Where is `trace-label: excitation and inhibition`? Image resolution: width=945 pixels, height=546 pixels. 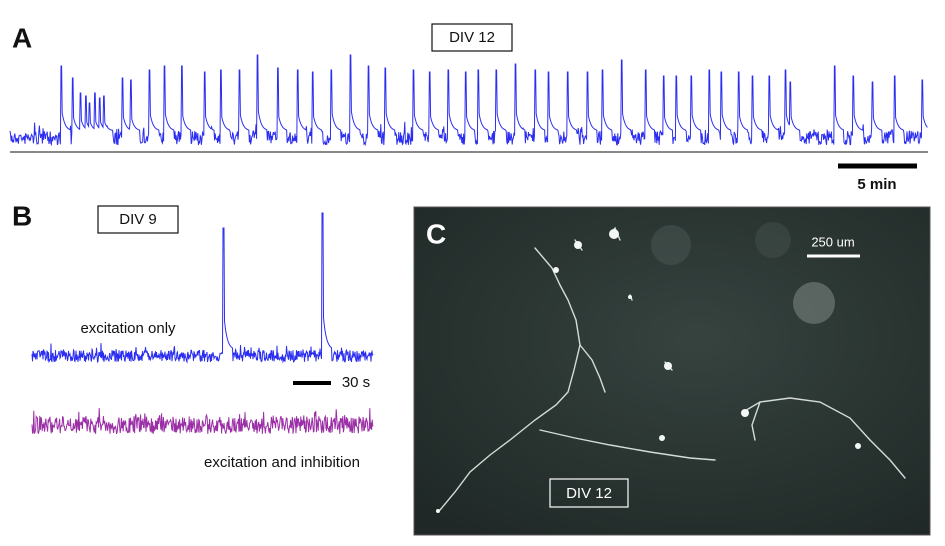
trace-label: excitation and inhibition is located at coordinates (282, 462).